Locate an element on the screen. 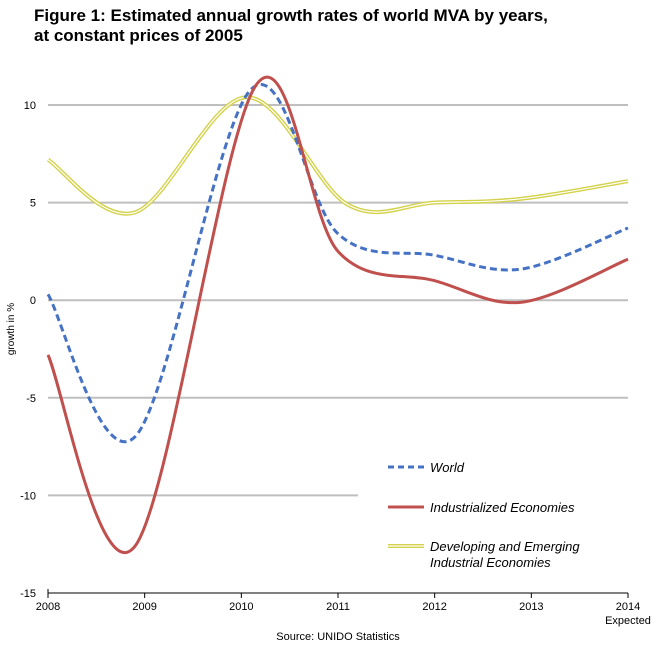  x-tick-label: 2012 is located at coordinates (434, 607).